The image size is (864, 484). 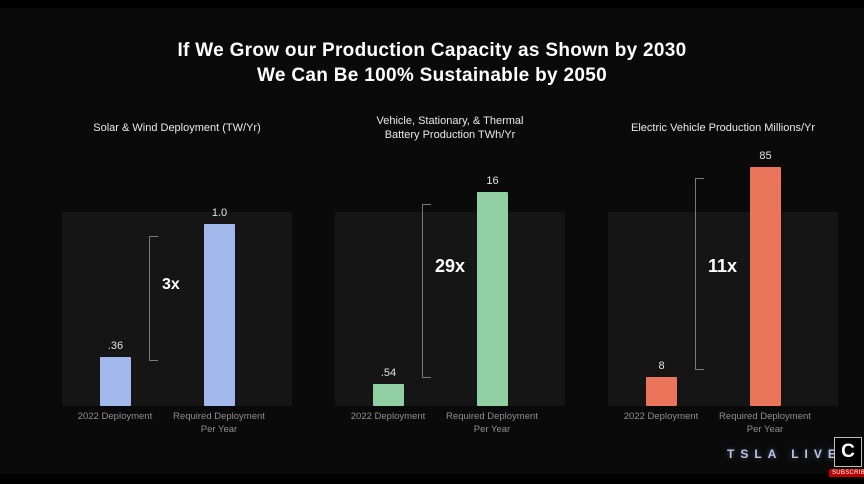 What do you see at coordinates (171, 284) in the screenshot?
I see `multiplier-label: 3x` at bounding box center [171, 284].